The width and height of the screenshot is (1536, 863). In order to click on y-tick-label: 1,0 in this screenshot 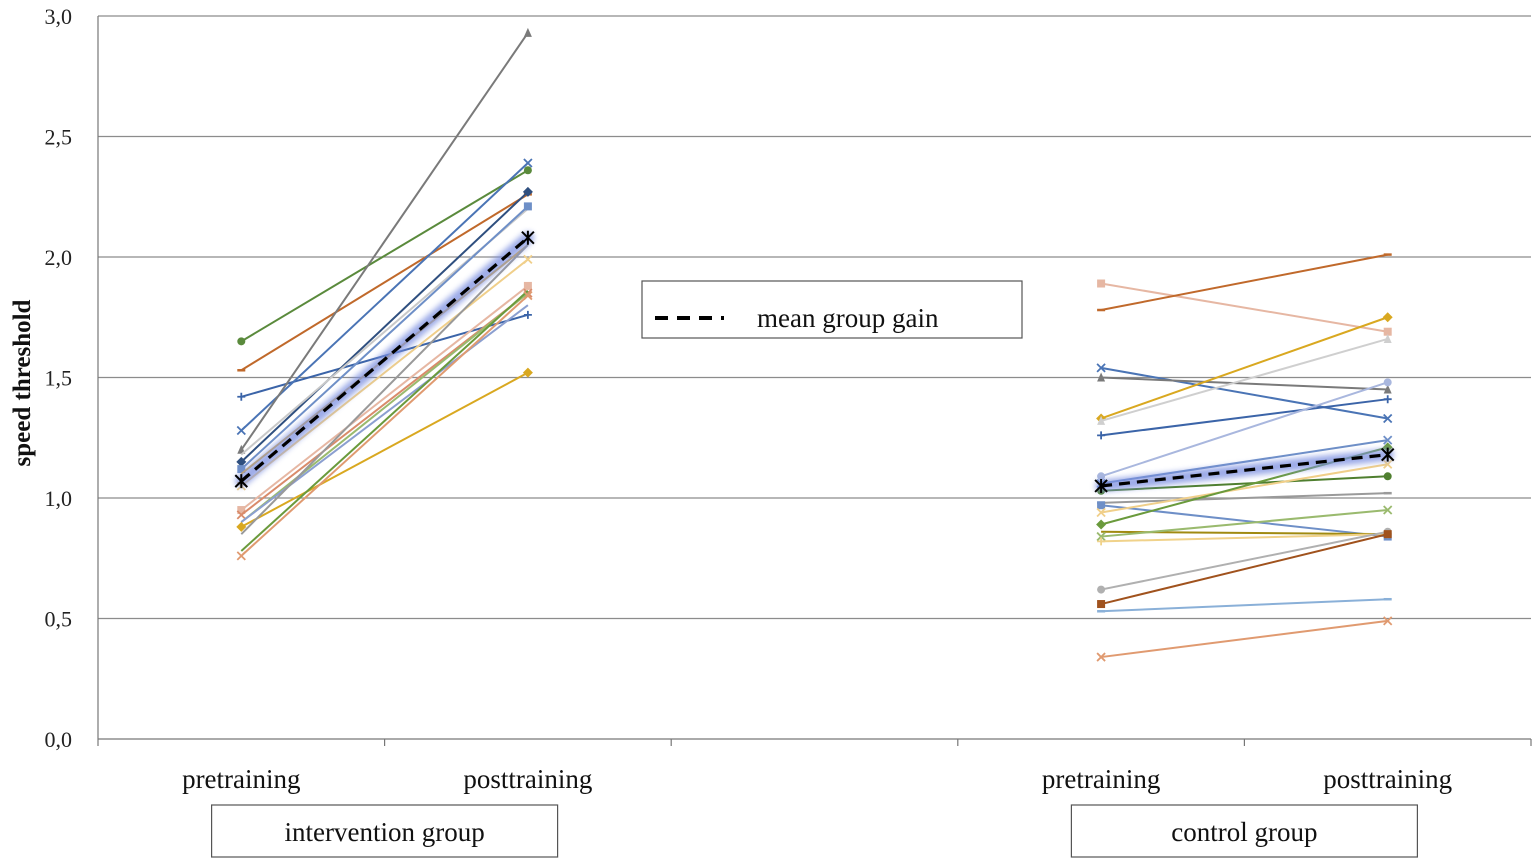, I will do `click(59, 498)`.